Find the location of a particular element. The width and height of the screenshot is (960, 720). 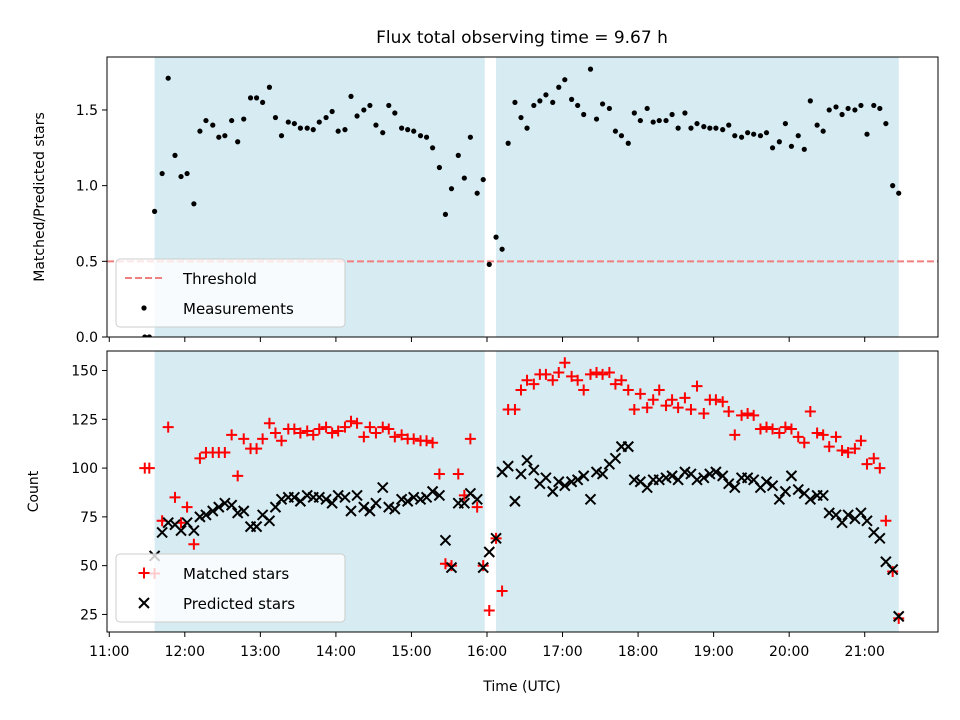

y-axis-label: Count is located at coordinates (34, 491).